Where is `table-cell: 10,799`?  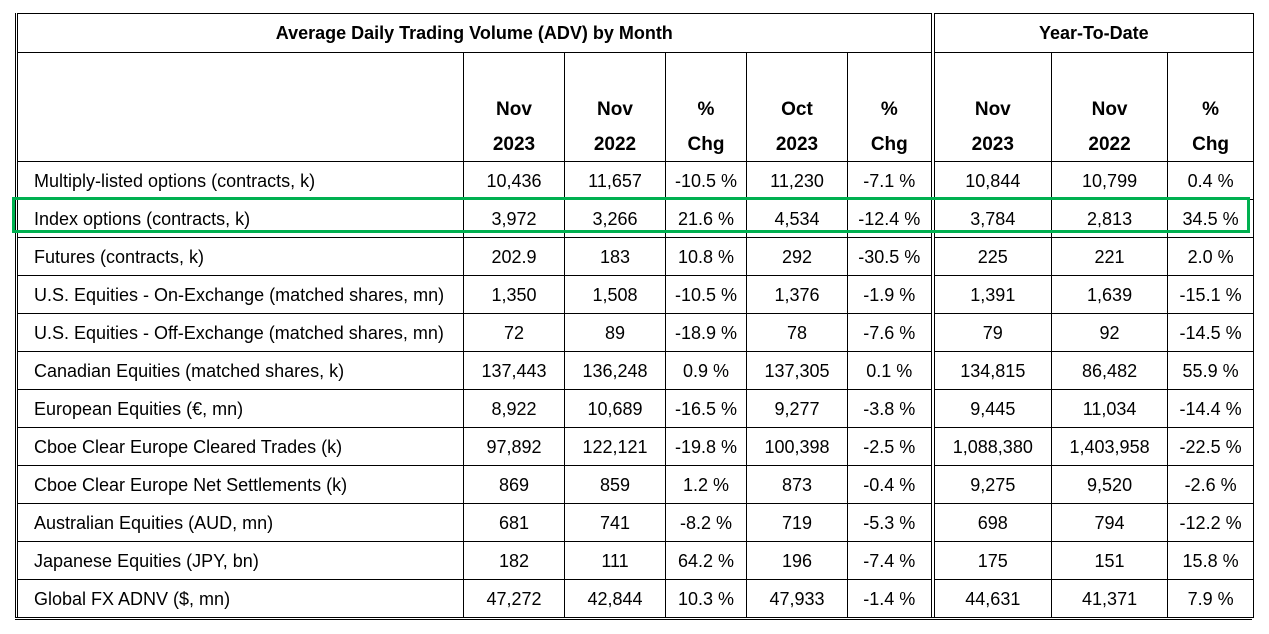
table-cell: 10,799 is located at coordinates (1110, 180).